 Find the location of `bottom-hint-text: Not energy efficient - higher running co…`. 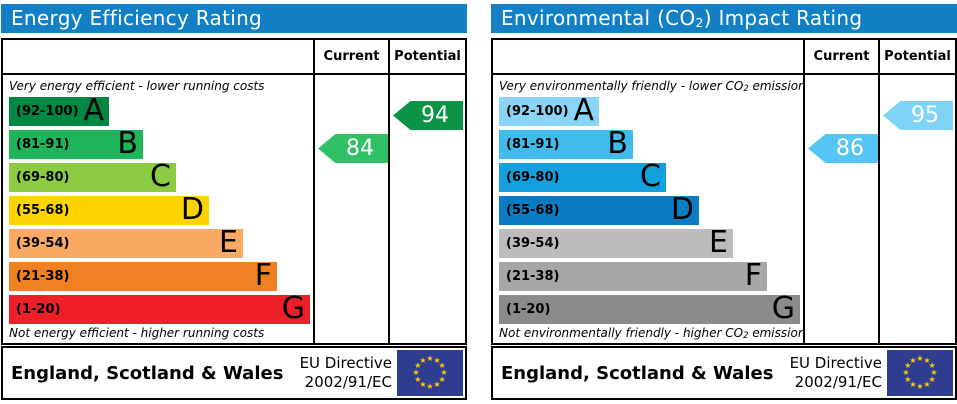

bottom-hint-text: Not energy efficient - higher running co… is located at coordinates (137, 333).